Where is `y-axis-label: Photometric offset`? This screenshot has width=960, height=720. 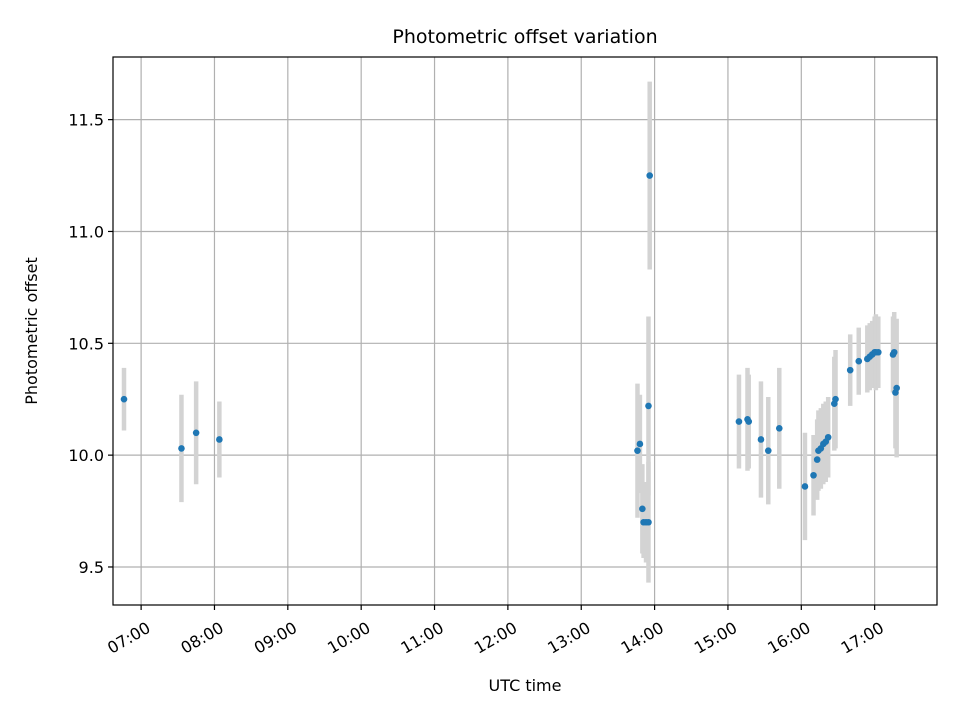
y-axis-label: Photometric offset is located at coordinates (31, 331).